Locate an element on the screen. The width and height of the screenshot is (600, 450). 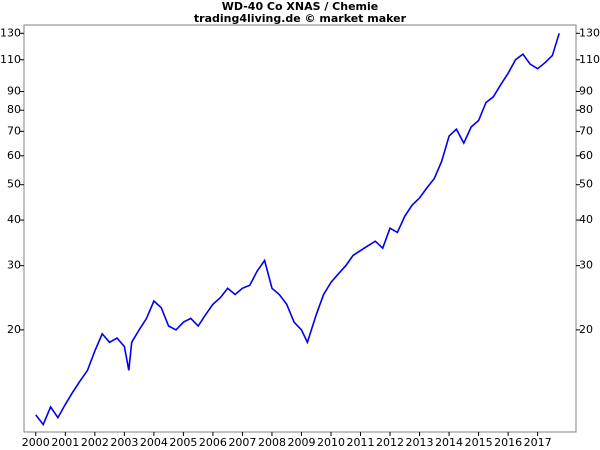
chart-subtitle: trading4living.de © market maker is located at coordinates (300, 18).